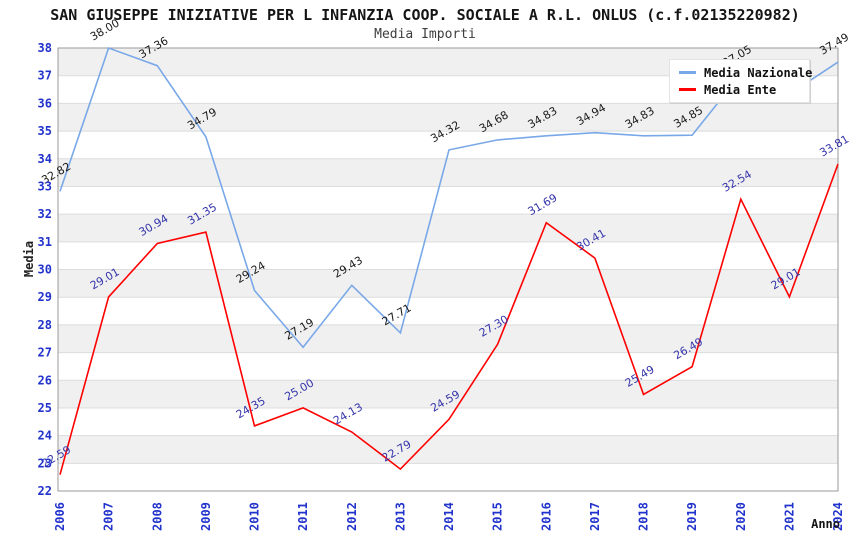 Image resolution: width=850 pixels, height=550 pixels. I want to click on y-tick-label: 31, so click(45, 242).